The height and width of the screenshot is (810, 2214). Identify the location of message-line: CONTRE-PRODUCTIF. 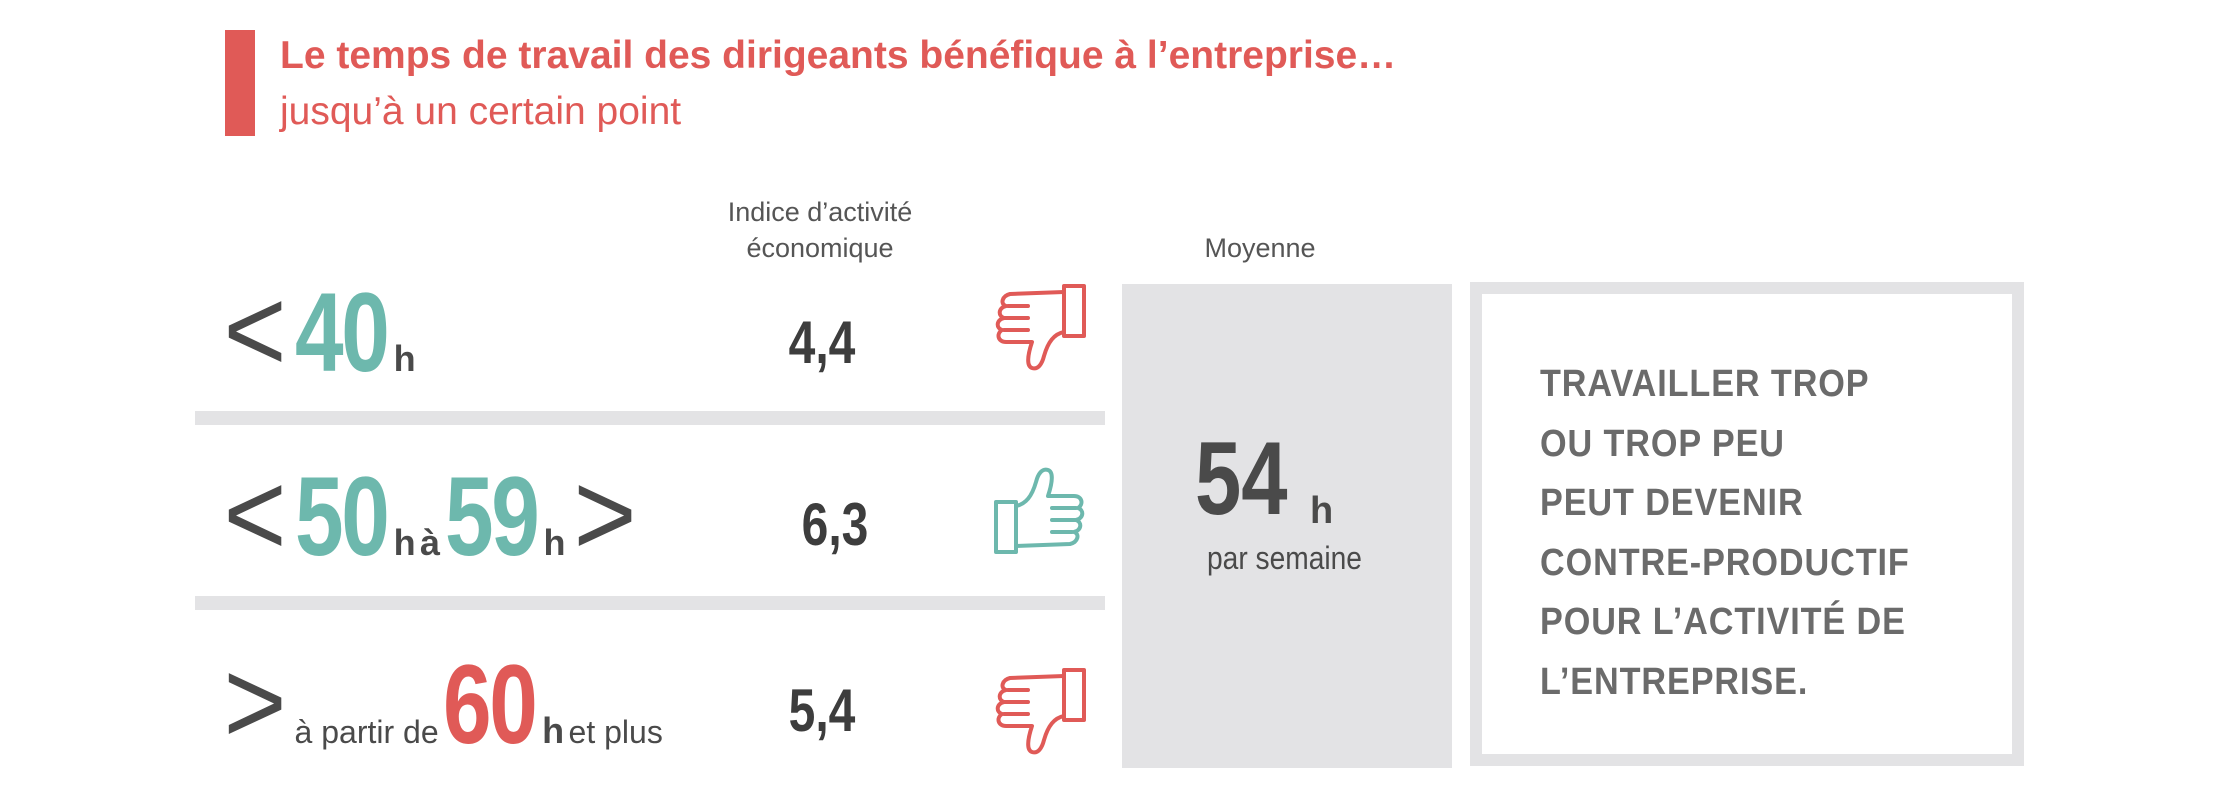
(1725, 562).